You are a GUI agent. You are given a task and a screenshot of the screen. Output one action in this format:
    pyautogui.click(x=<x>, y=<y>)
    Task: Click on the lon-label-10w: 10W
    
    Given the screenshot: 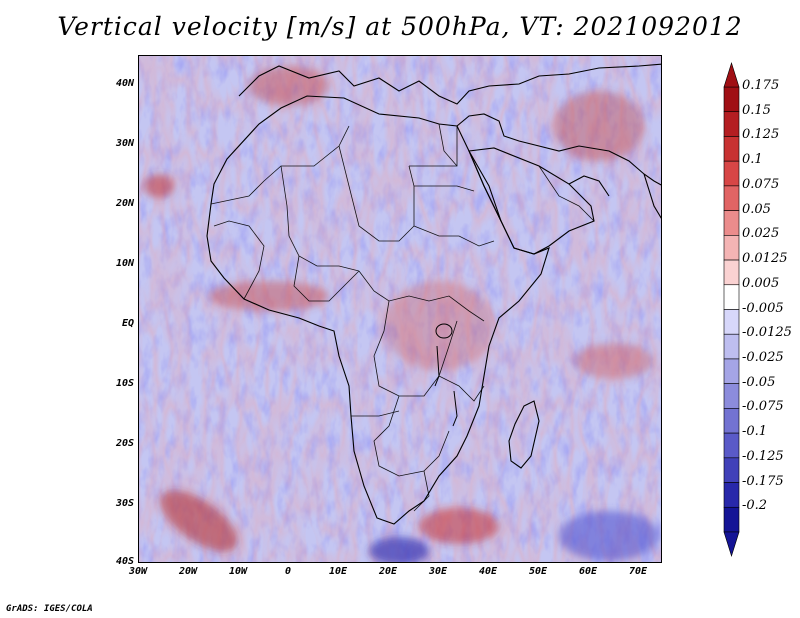 What is the action you would take?
    pyautogui.click(x=238, y=571)
    